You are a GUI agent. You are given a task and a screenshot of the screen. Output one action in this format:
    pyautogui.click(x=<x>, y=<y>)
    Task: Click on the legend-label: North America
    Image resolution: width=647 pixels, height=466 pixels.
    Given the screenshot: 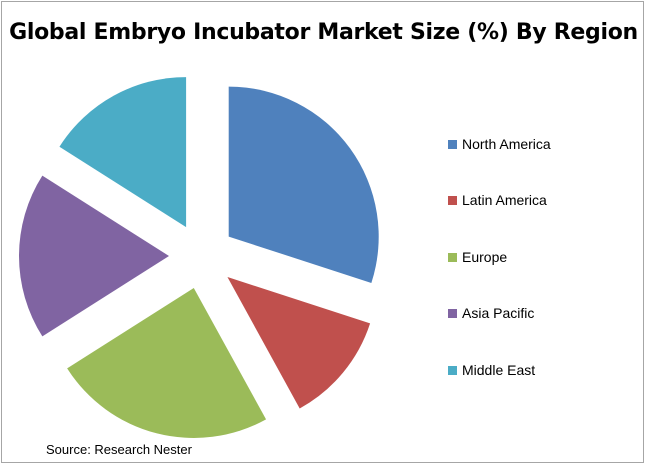 What is the action you would take?
    pyautogui.click(x=506, y=144)
    